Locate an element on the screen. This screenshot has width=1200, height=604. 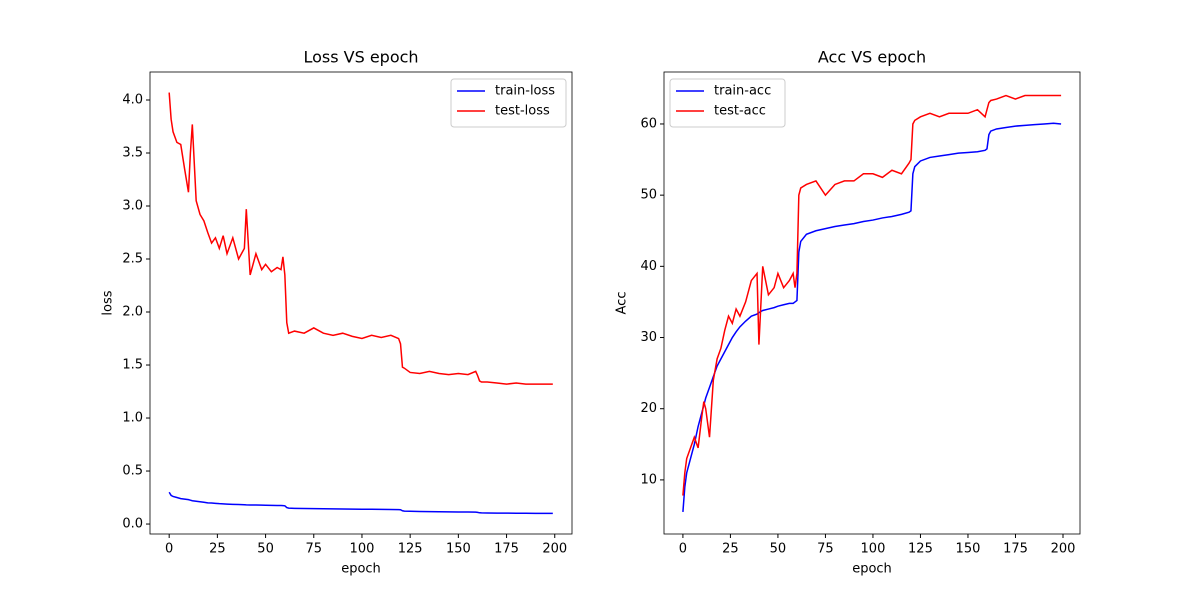
y-tick-label: 3.5 is located at coordinates (132, 152).